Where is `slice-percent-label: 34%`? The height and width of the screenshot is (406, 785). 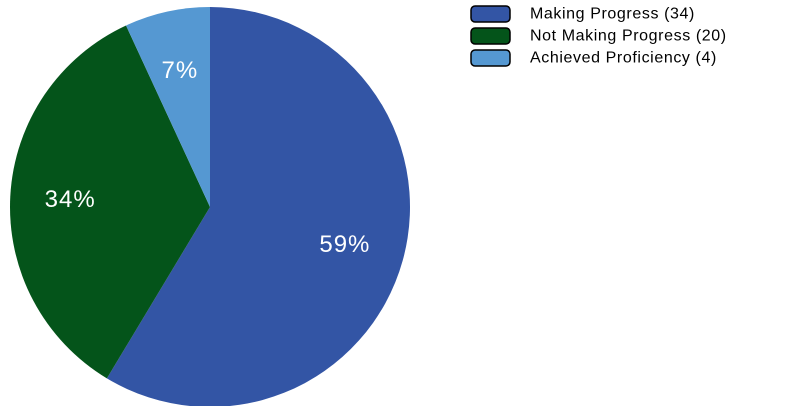
slice-percent-label: 34% is located at coordinates (70, 199).